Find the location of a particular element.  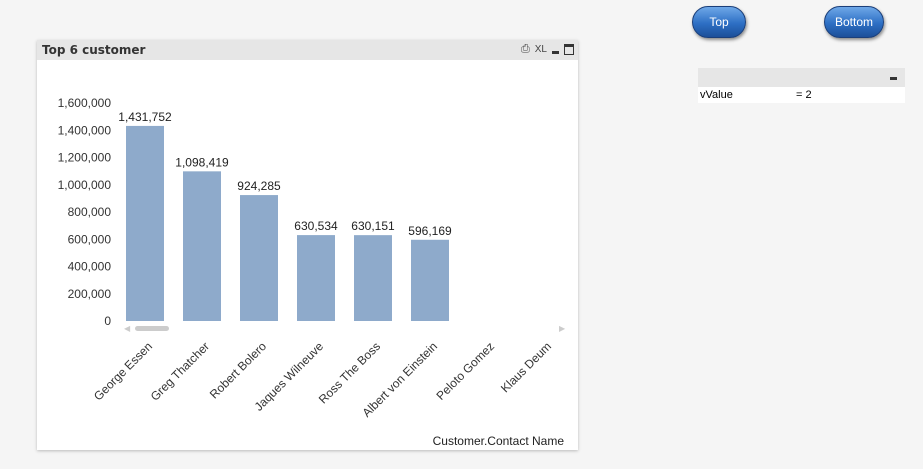

data-label: 1,098,419 is located at coordinates (202, 162).